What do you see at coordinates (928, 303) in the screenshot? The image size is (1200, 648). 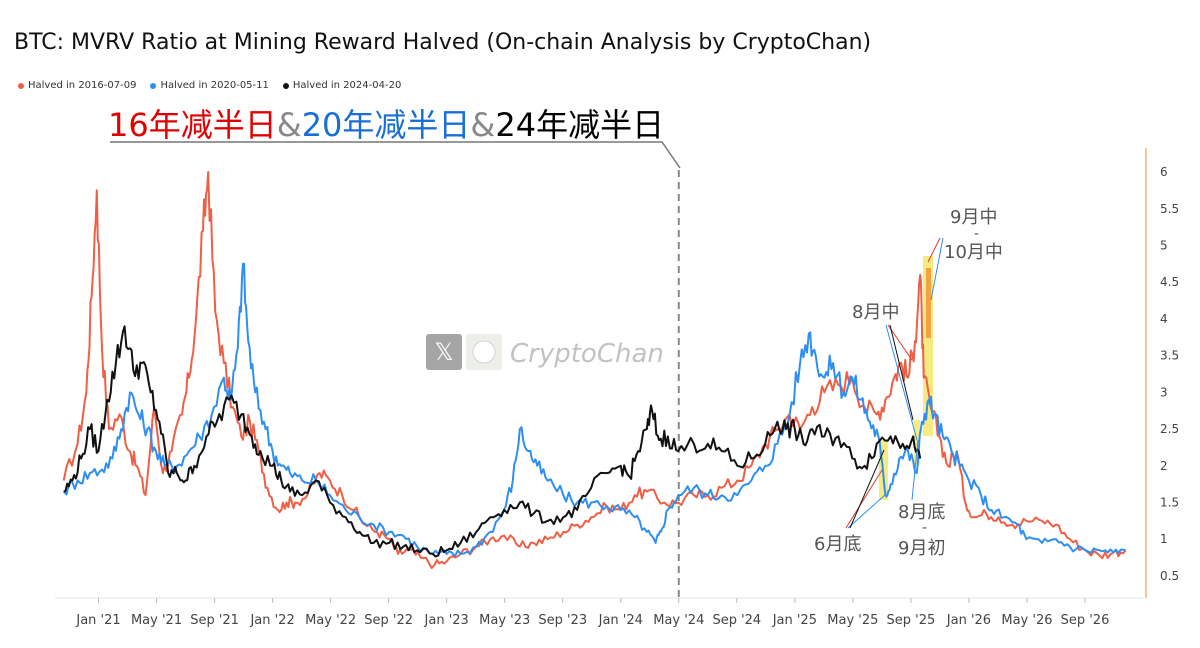 I see `highlight-sep-oct-core` at bounding box center [928, 303].